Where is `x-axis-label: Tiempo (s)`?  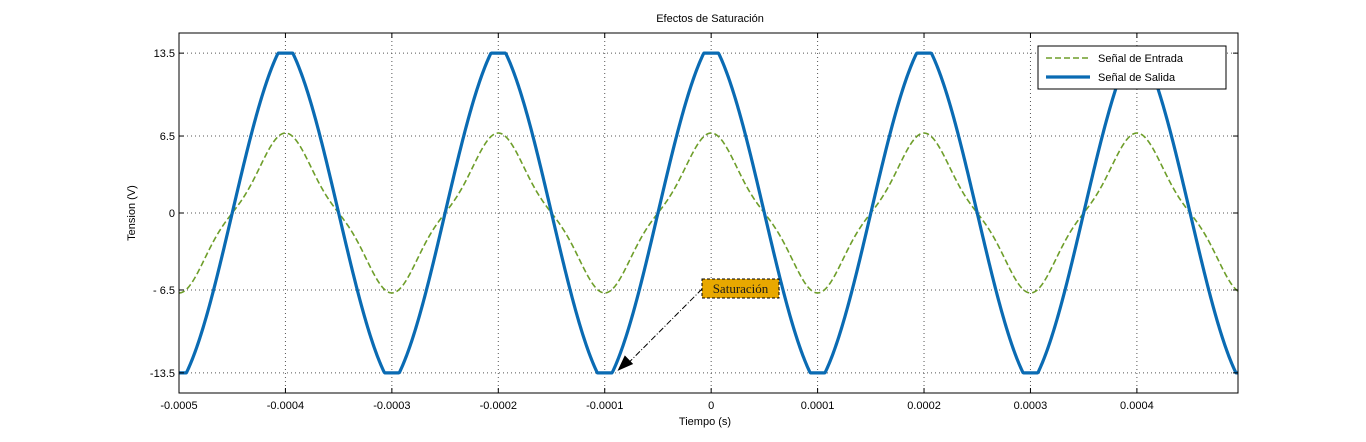 x-axis-label: Tiempo (s) is located at coordinates (705, 422).